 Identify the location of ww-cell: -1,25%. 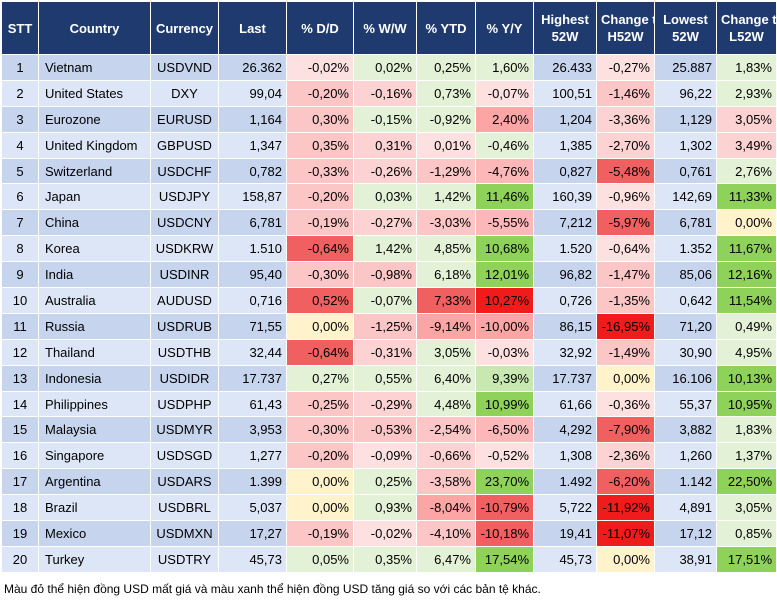
(385, 326).